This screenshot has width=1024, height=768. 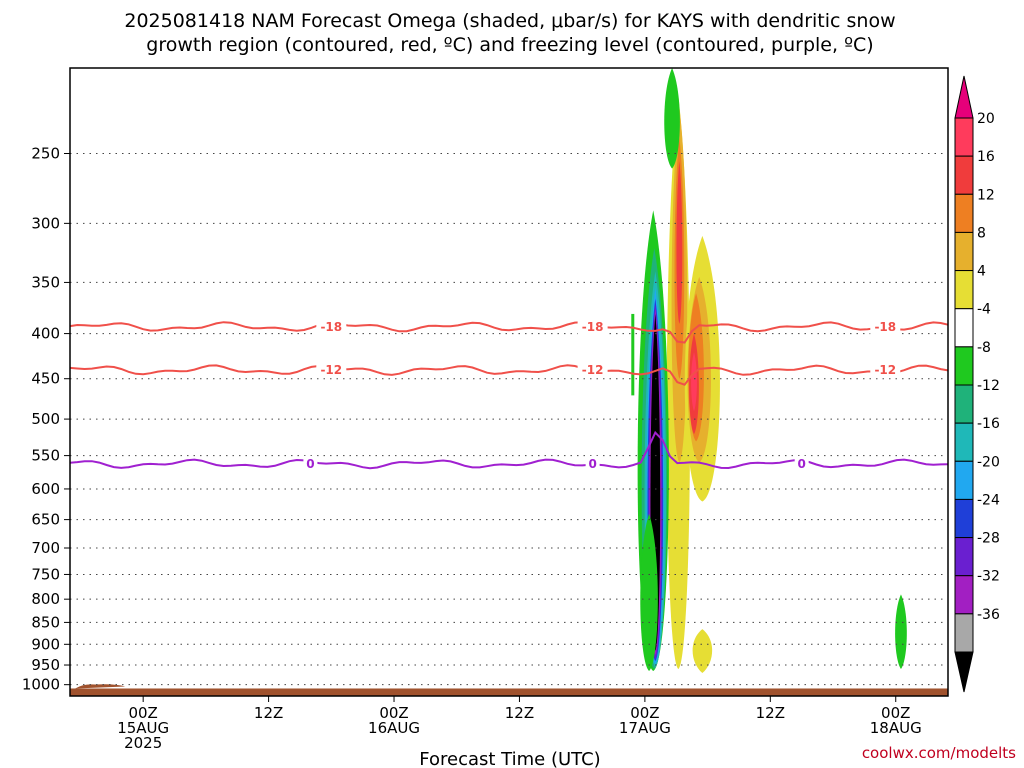 I want to click on y-tick-label-250: 250, so click(x=45, y=153).